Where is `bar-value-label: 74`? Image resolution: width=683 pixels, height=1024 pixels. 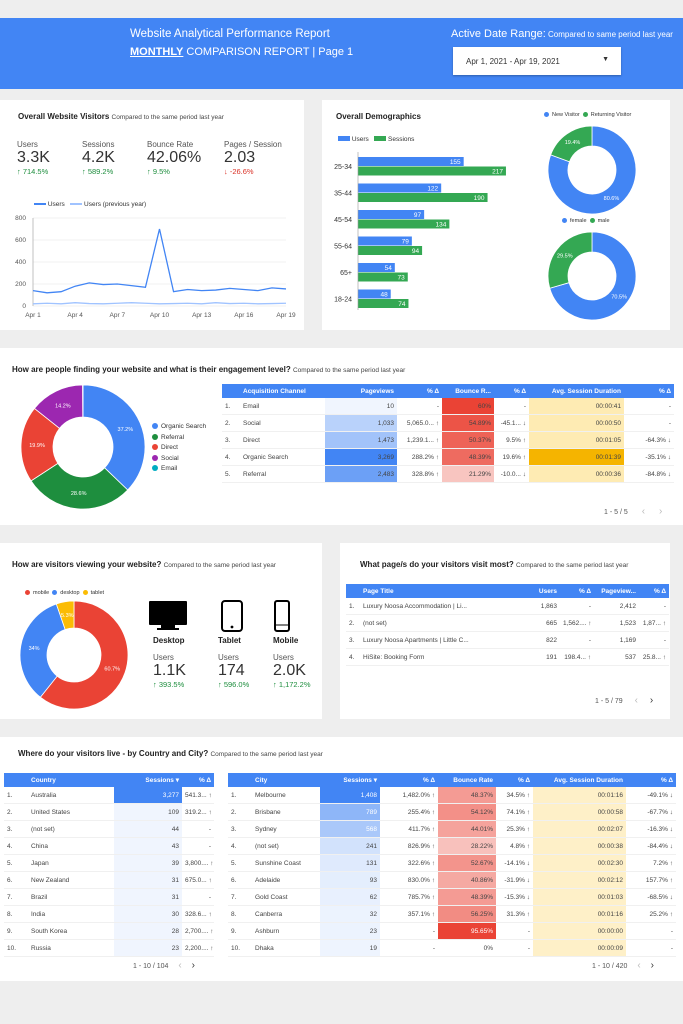
bar-value-label: 74 is located at coordinates (402, 304).